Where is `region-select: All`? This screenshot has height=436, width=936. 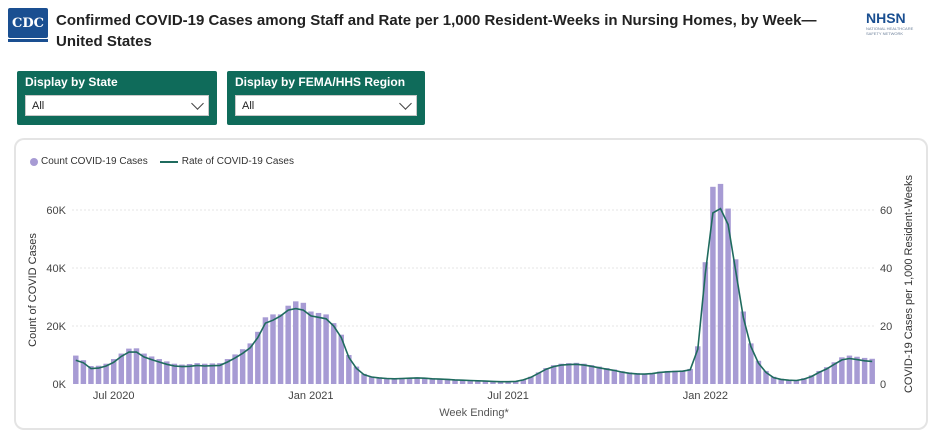
region-select: All is located at coordinates (326, 105).